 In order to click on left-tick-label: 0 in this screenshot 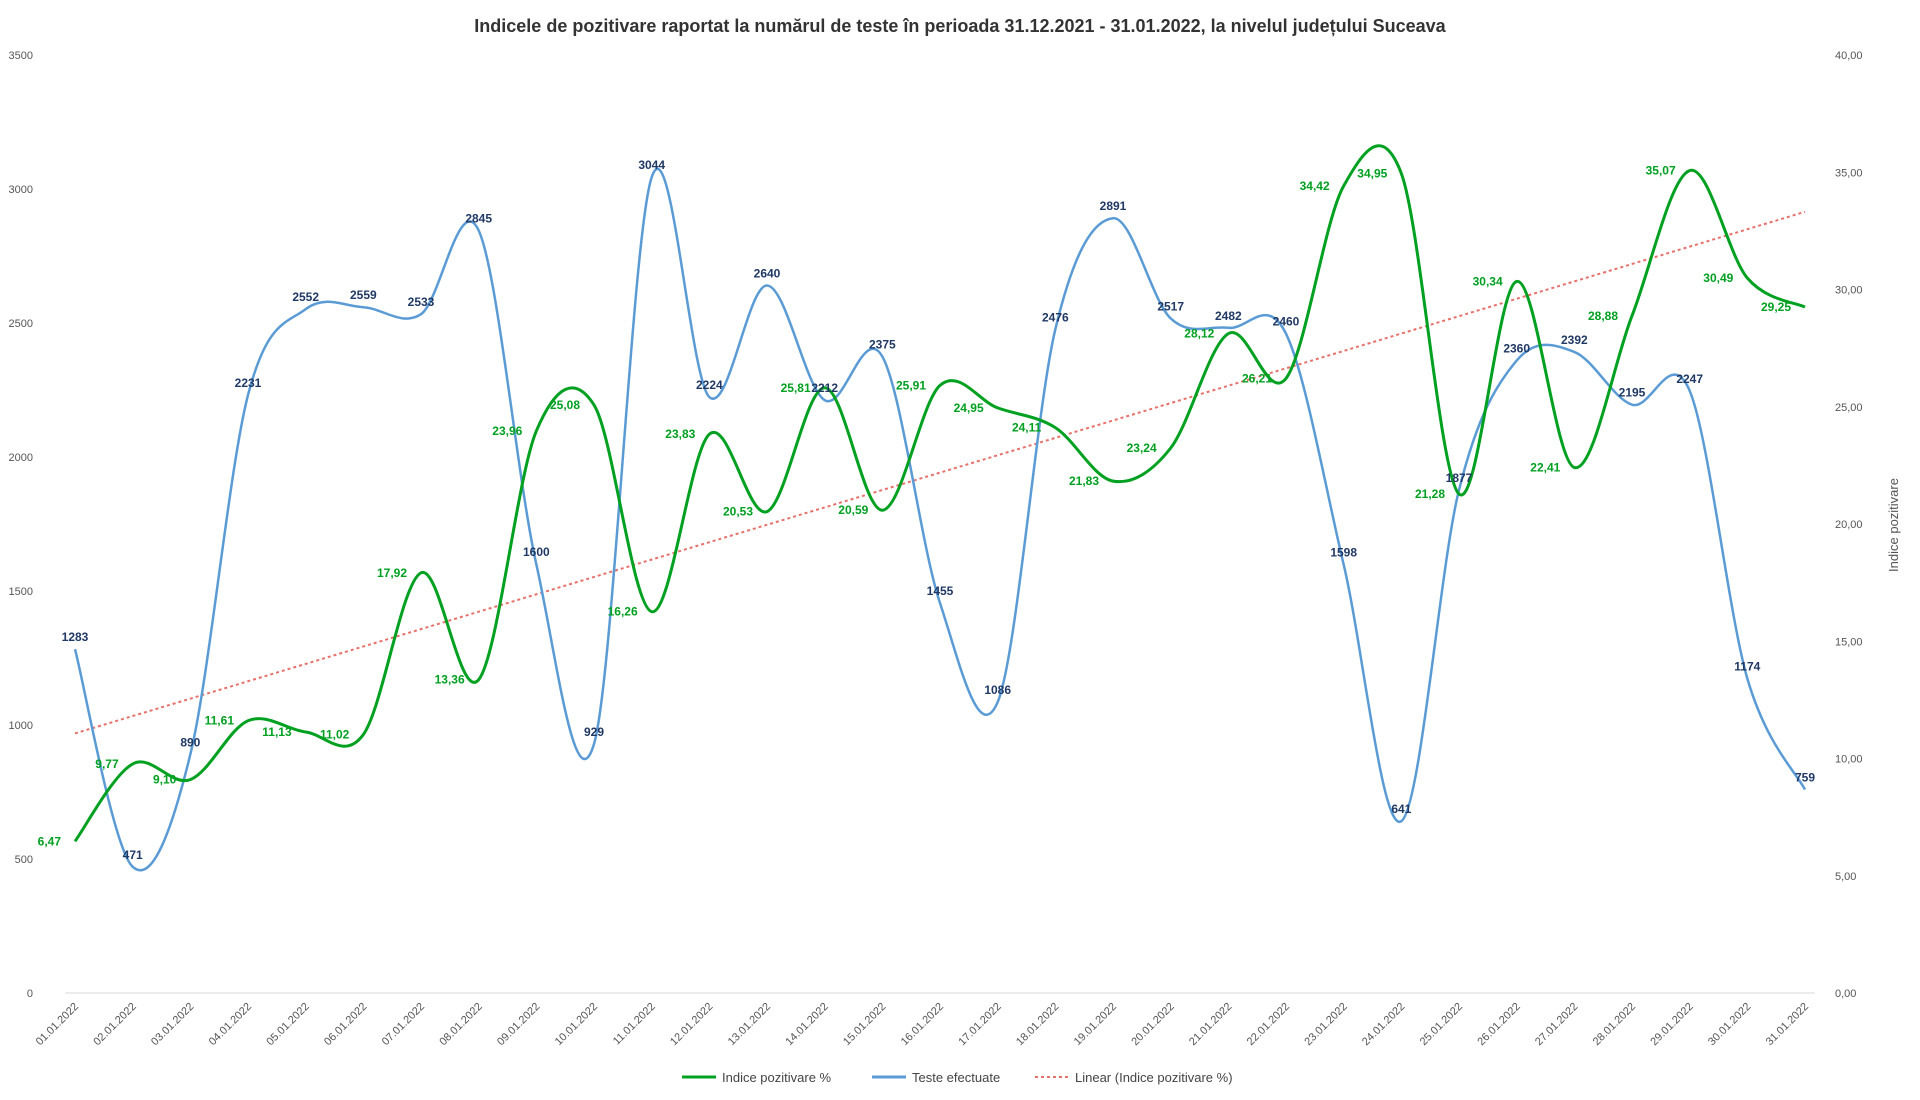, I will do `click(30, 994)`.